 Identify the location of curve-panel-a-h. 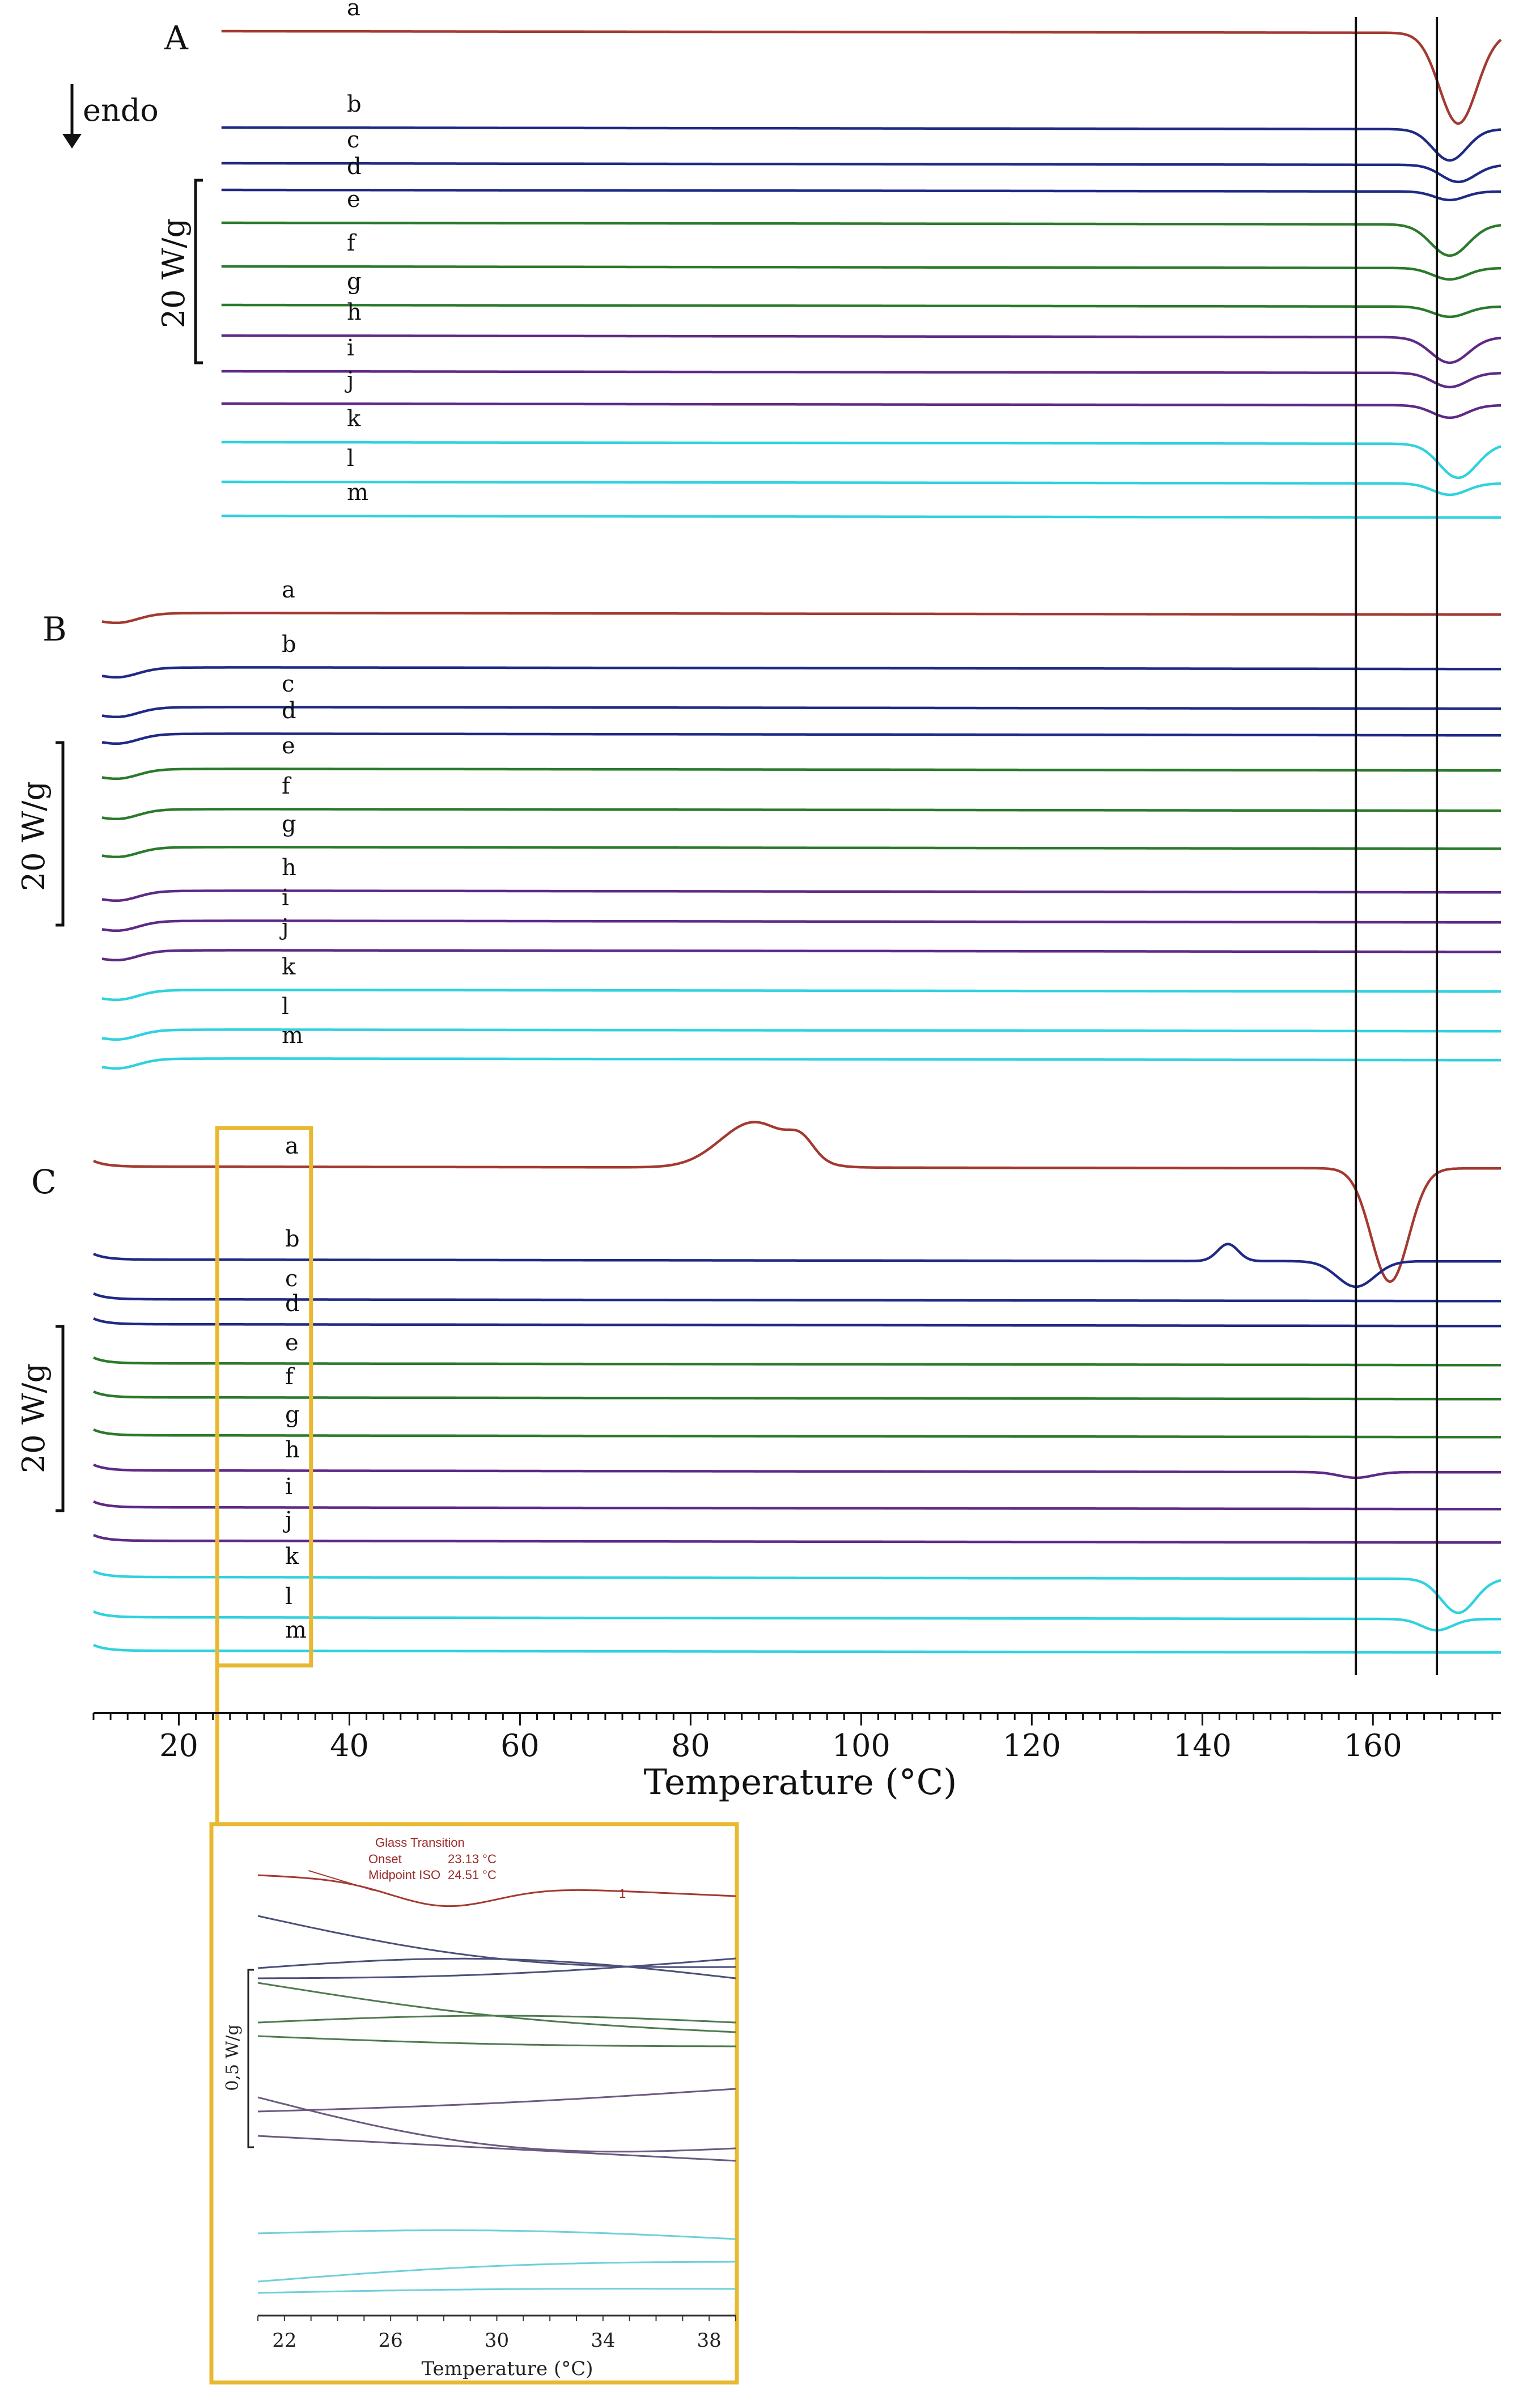
(861, 349).